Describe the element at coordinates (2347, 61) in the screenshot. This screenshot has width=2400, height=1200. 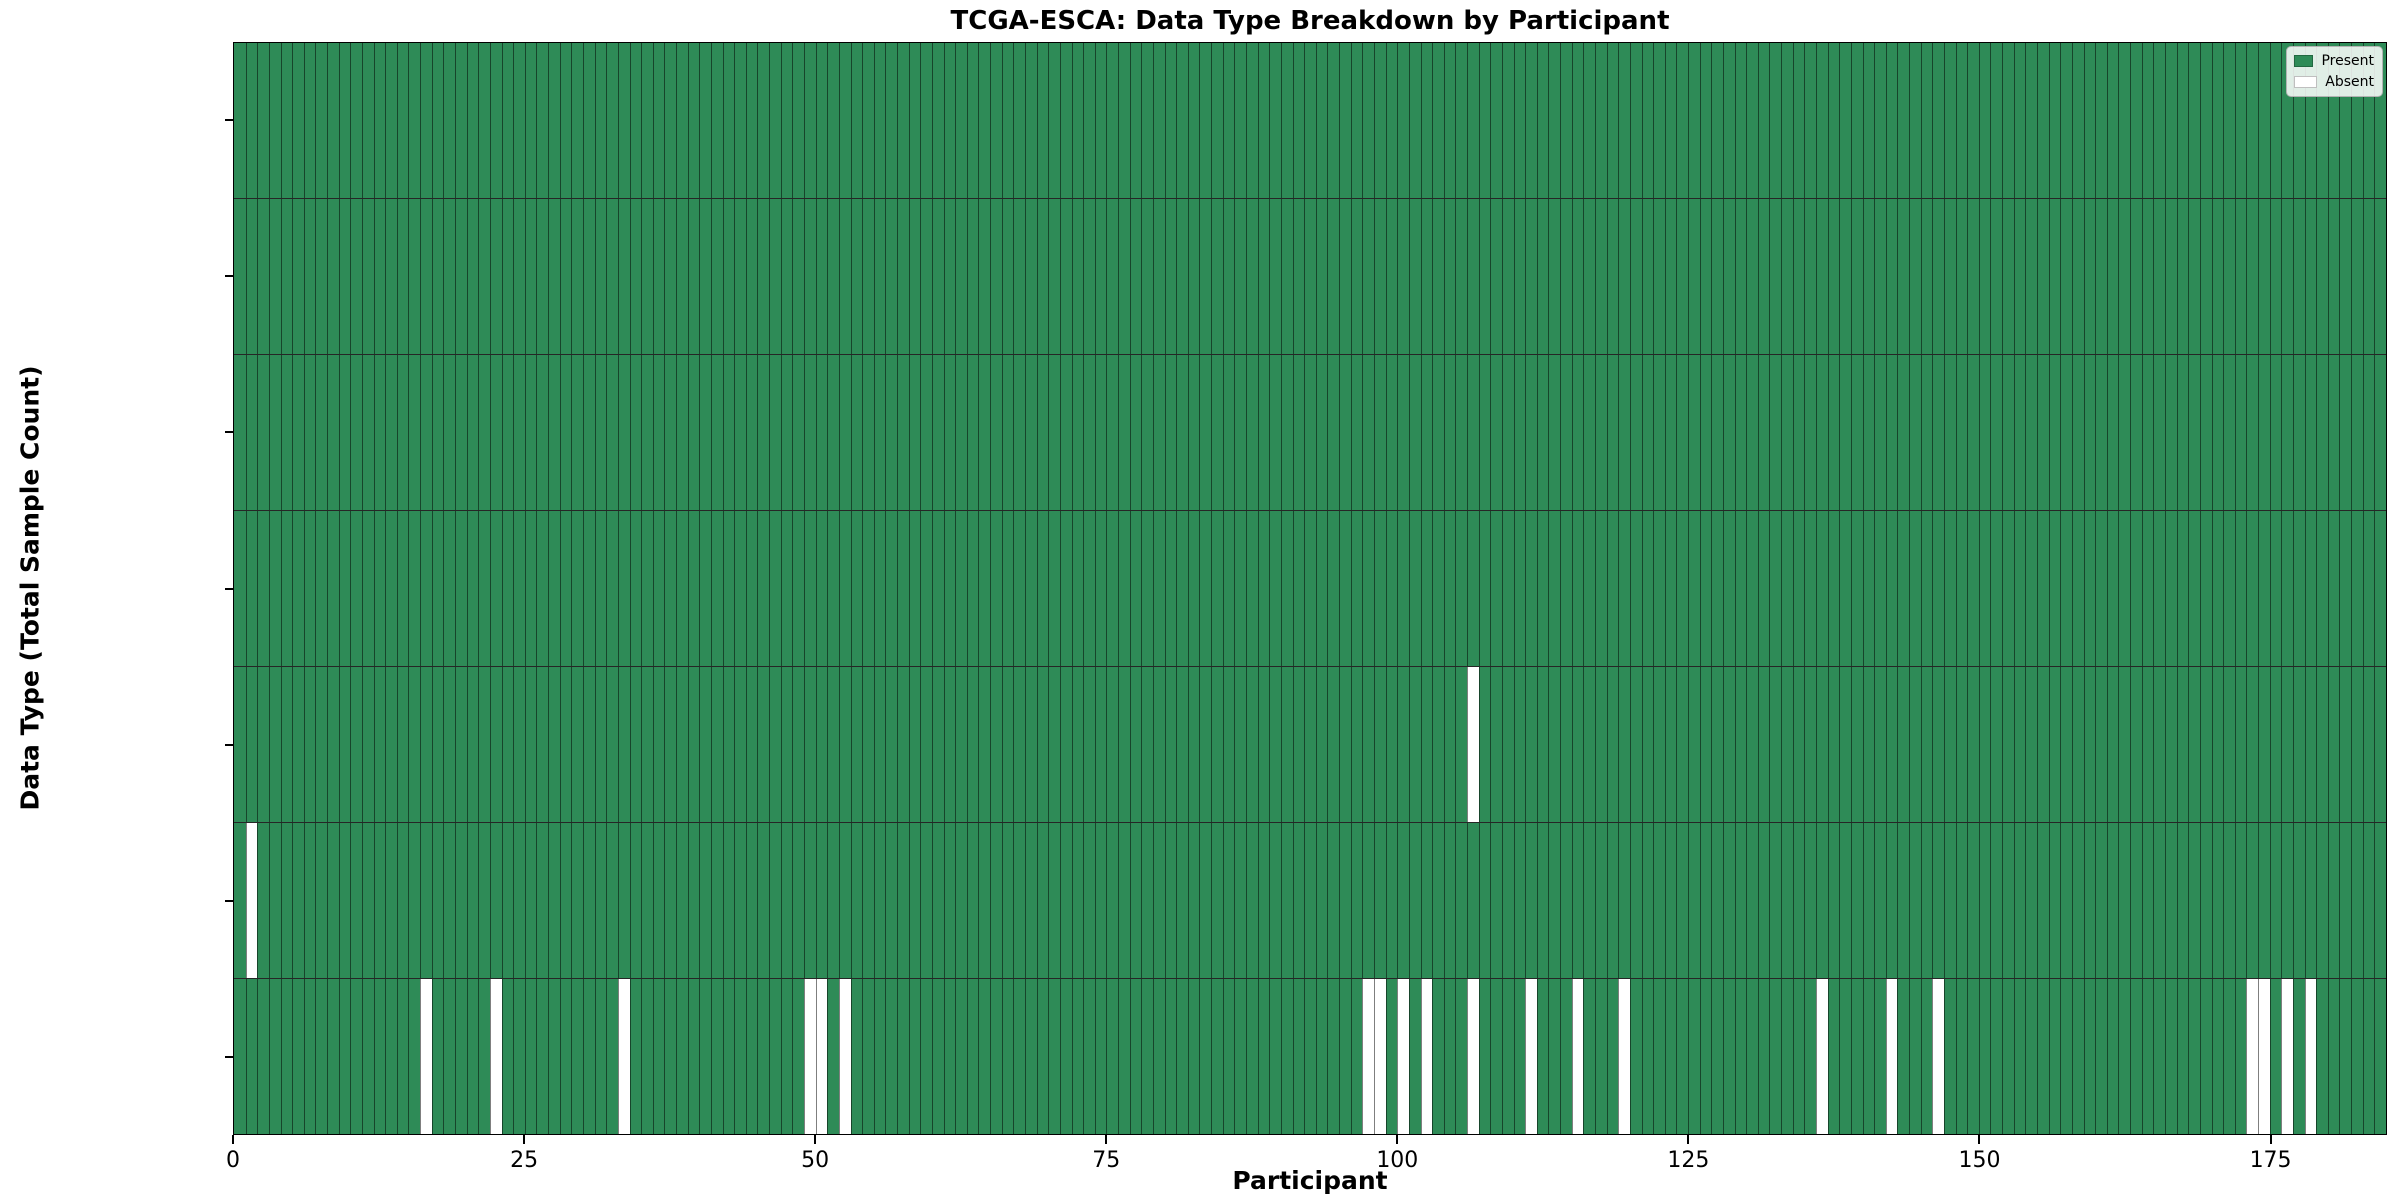
I see `legend-label: Present` at that location.